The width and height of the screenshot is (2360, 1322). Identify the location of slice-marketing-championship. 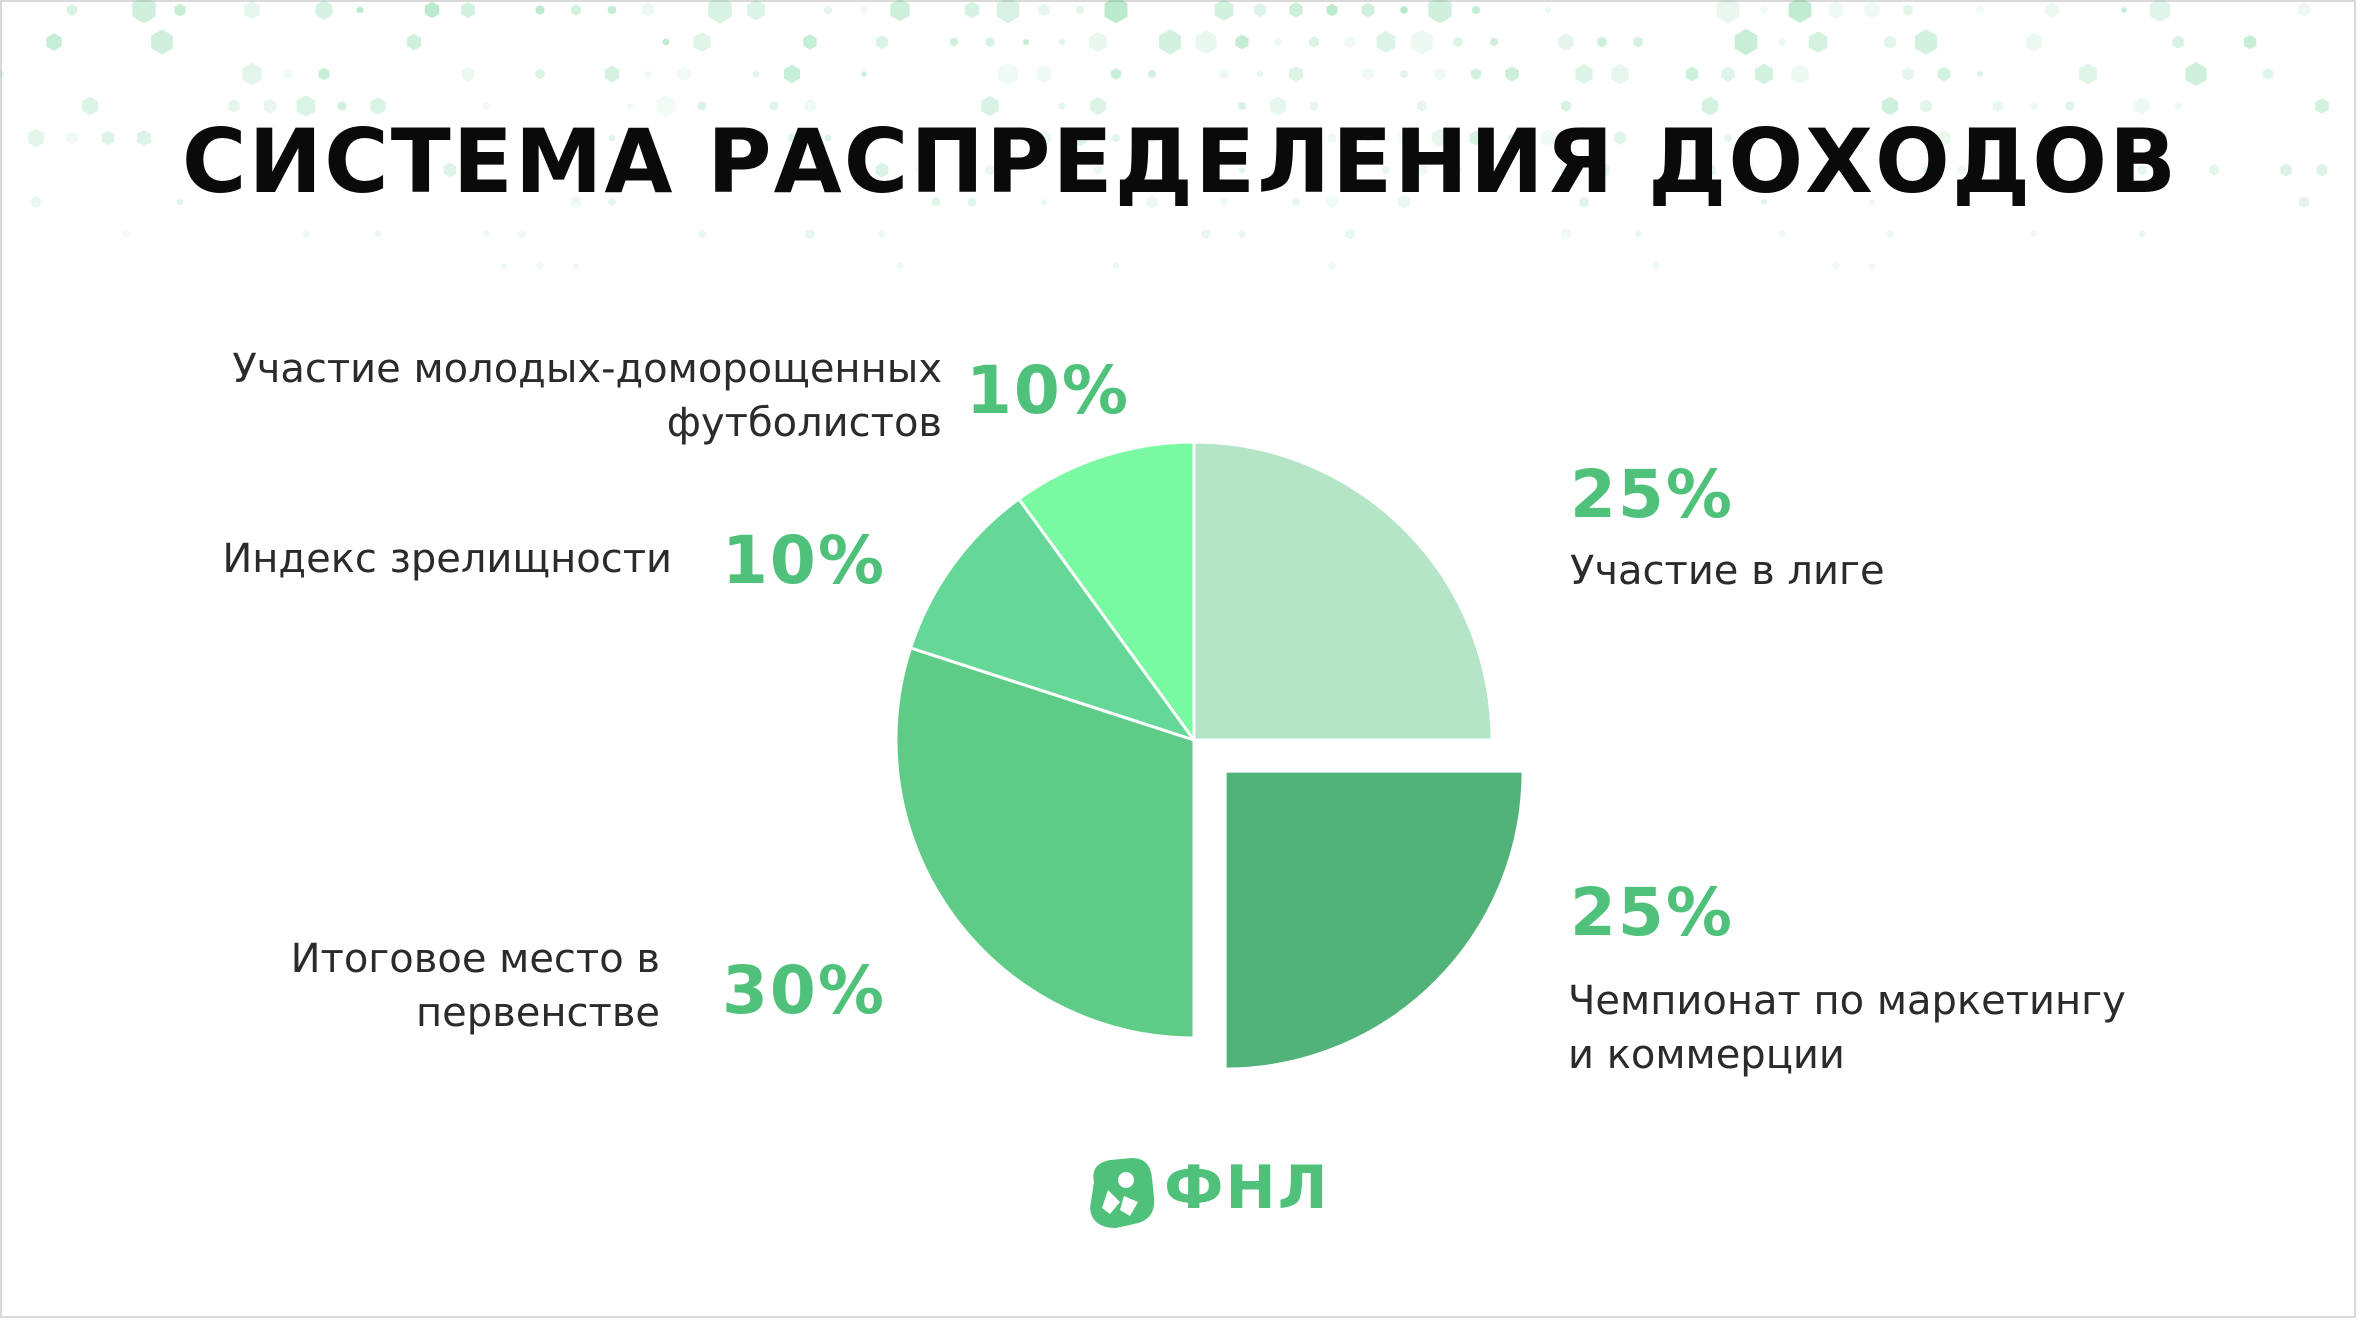
(1374, 920).